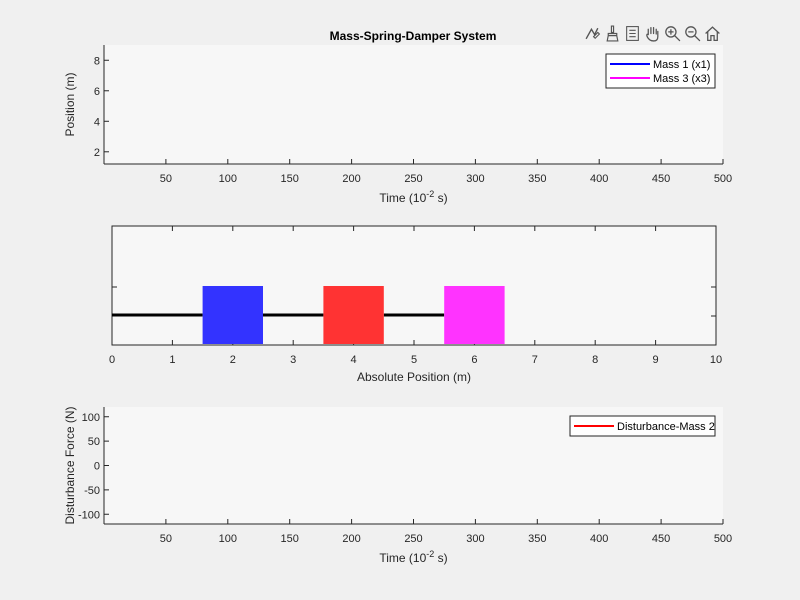 The image size is (800, 600). I want to click on legend-label: Disturbance-Mass 2, so click(666, 427).